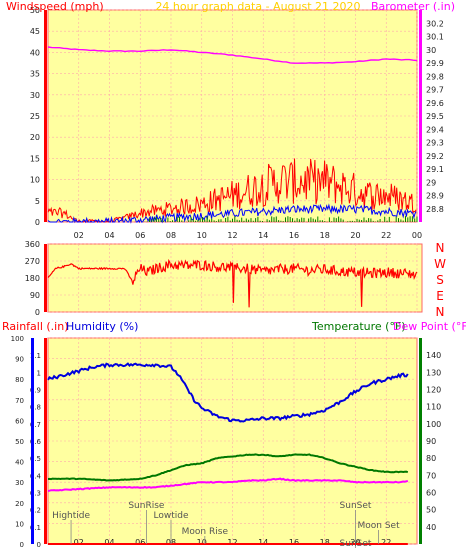 The height and width of the screenshot is (555, 466). I want to click on direction-grid, so click(233, 278).